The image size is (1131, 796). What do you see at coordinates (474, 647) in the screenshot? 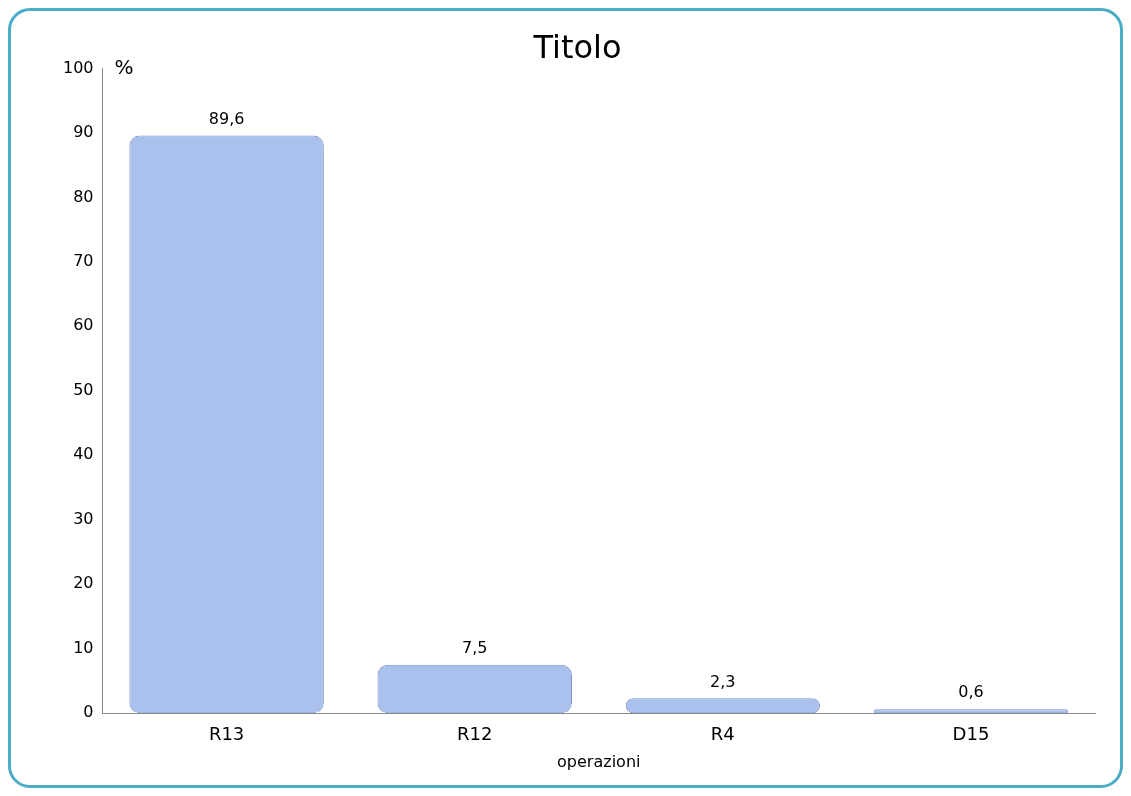
I see `data-label: 7,5` at bounding box center [474, 647].